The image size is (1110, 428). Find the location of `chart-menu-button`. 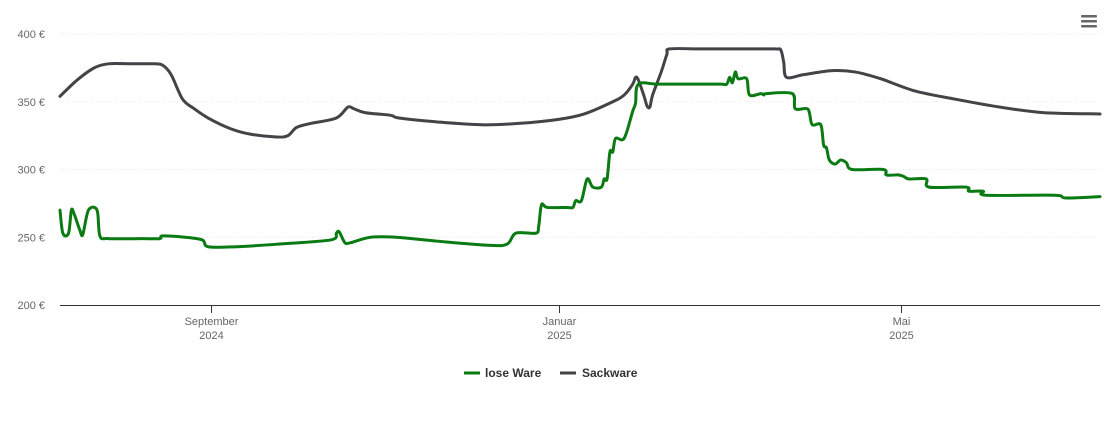

chart-menu-button is located at coordinates (1089, 21).